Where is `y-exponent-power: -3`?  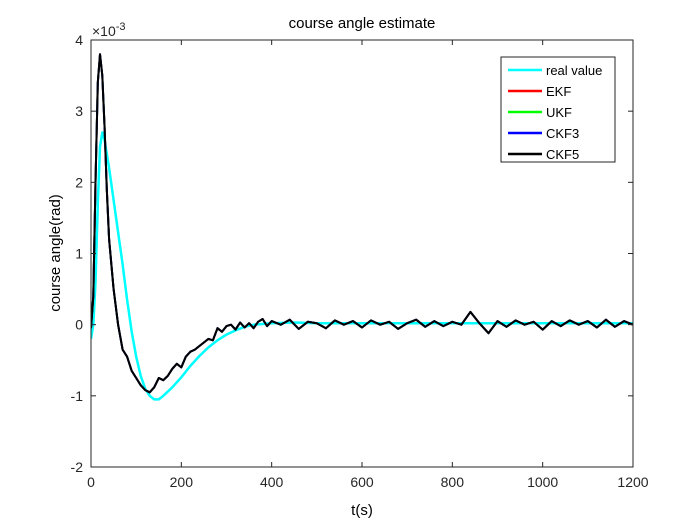 y-exponent-power: -3 is located at coordinates (121, 27).